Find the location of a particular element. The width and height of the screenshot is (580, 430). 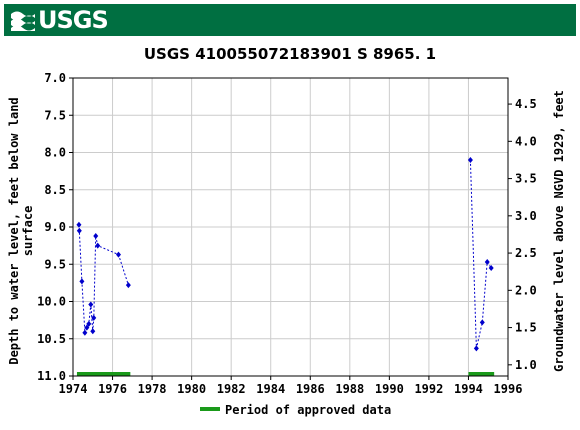

x-tick-label: 1978 is located at coordinates (152, 389).